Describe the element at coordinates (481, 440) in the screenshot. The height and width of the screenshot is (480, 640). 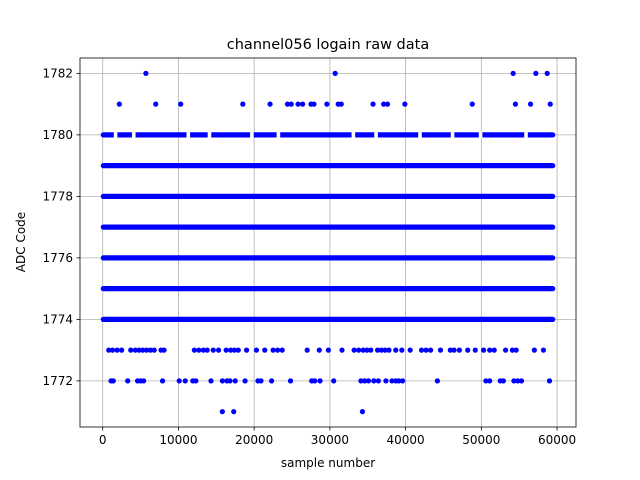
I see `x-tick-label: 50000` at that location.